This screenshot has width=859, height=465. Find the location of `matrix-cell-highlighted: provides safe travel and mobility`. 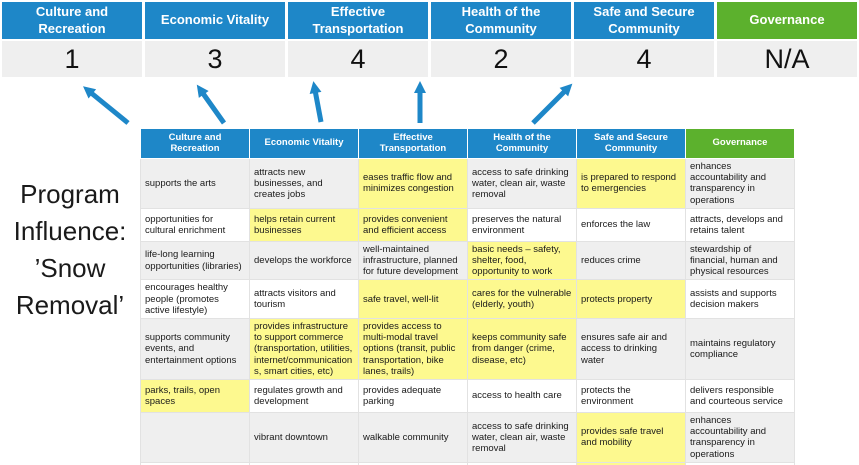

matrix-cell-highlighted: provides safe travel and mobility is located at coordinates (631, 437).